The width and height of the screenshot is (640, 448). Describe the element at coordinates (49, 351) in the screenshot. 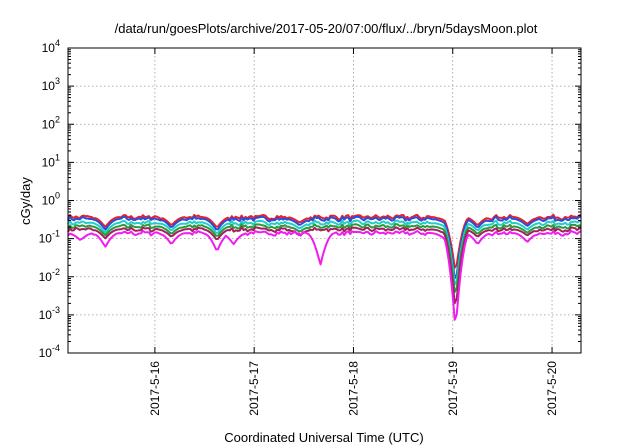

I see `y-tick-label: 10⁻⁴` at that location.